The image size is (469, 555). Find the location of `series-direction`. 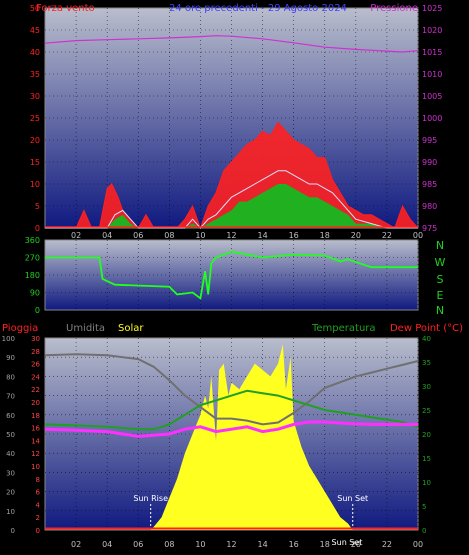

series-direction is located at coordinates (231, 275).